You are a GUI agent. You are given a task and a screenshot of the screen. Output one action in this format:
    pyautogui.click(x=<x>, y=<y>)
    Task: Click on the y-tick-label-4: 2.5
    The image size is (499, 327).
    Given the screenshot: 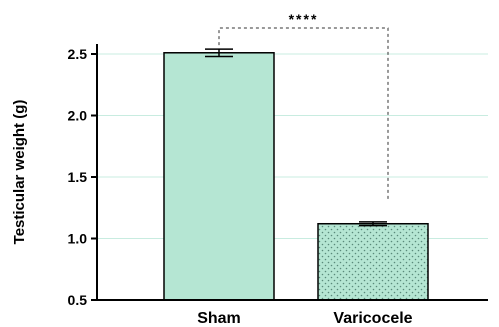 What is the action you would take?
    pyautogui.click(x=78, y=54)
    